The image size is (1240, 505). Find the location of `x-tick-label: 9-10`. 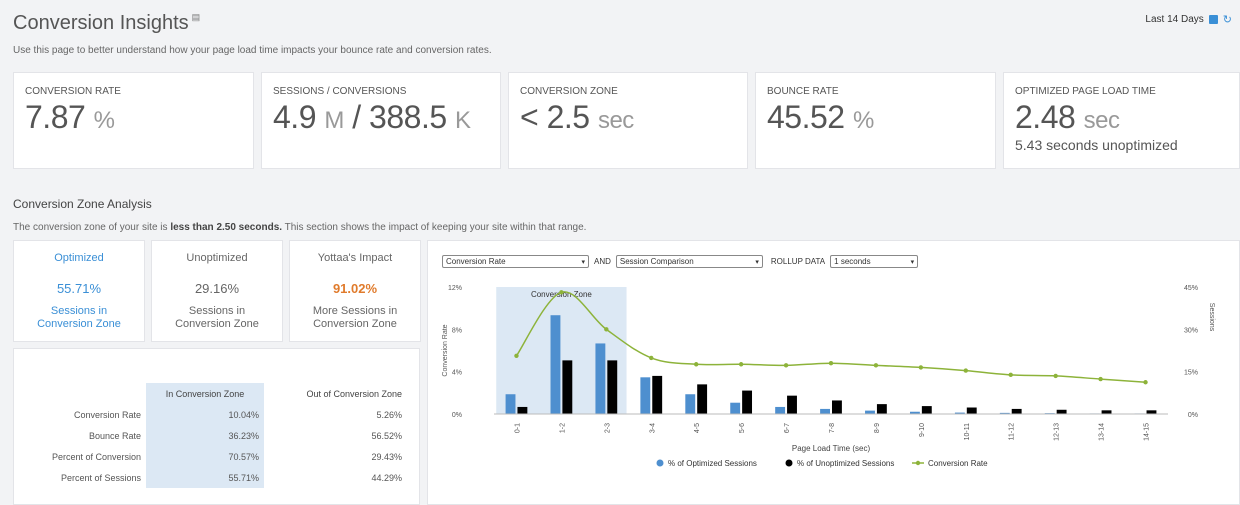

x-tick-label: 9-10 is located at coordinates (922, 430).